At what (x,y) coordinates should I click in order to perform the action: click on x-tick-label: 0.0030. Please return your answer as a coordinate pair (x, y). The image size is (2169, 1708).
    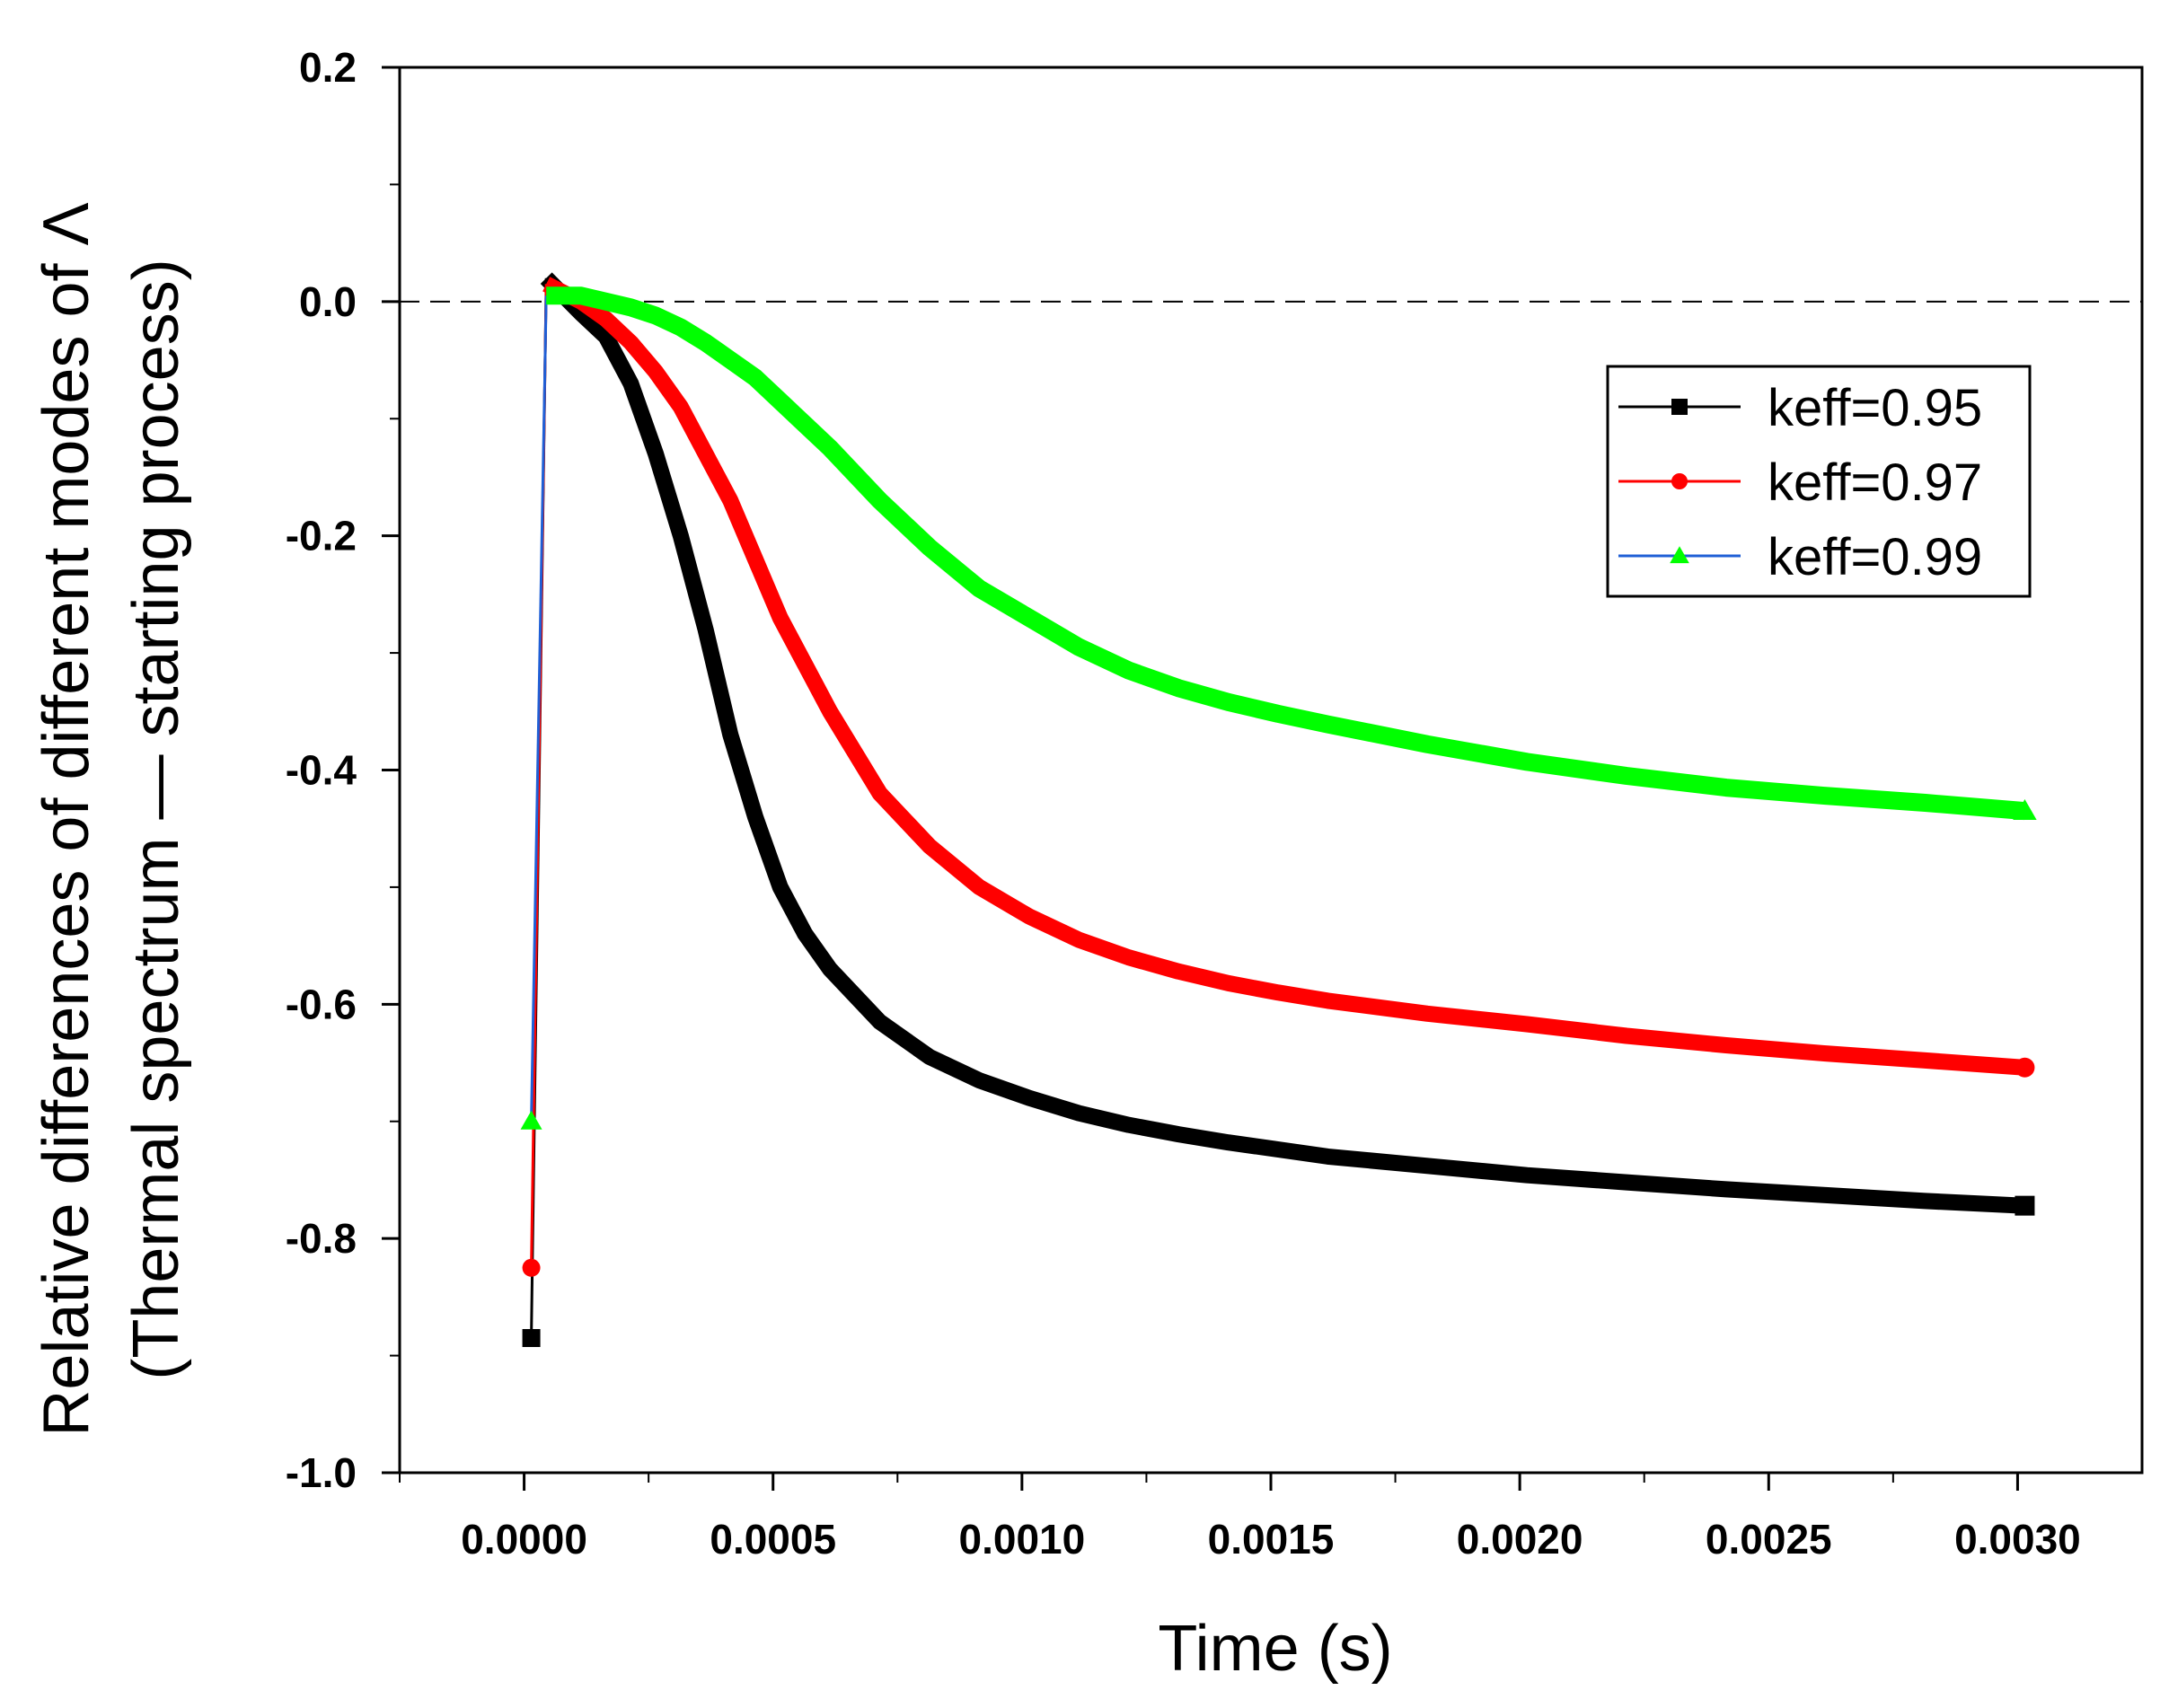
    Looking at the image, I should click on (2017, 1539).